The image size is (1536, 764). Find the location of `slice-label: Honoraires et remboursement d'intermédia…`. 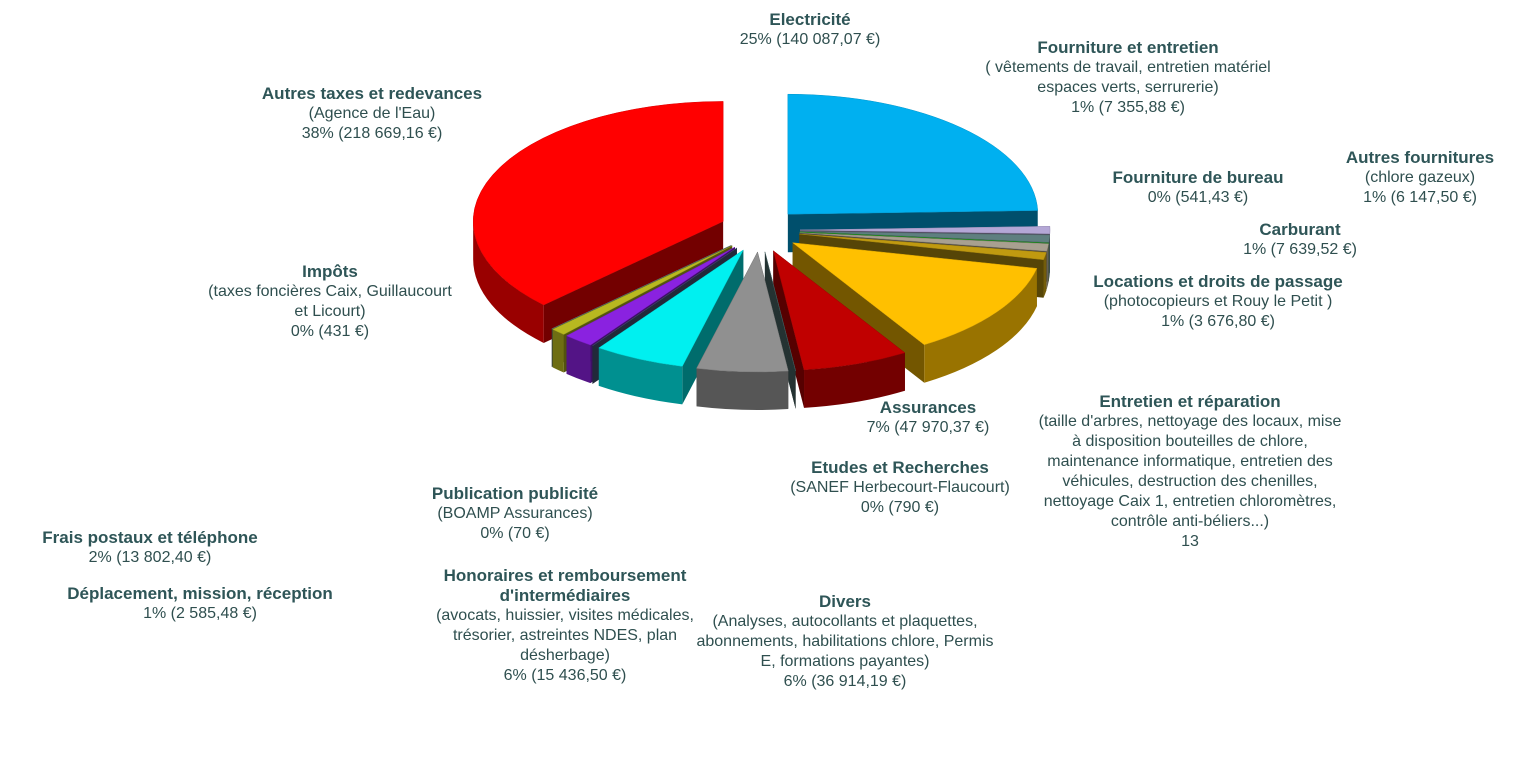

slice-label: Honoraires et remboursement d'intermédia… is located at coordinates (565, 626).